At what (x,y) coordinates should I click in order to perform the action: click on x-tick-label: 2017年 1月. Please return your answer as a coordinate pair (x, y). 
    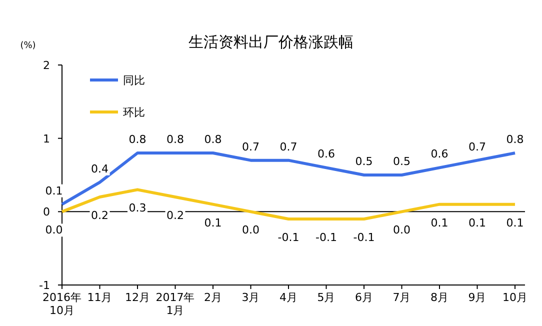
    Looking at the image, I should click on (175, 304).